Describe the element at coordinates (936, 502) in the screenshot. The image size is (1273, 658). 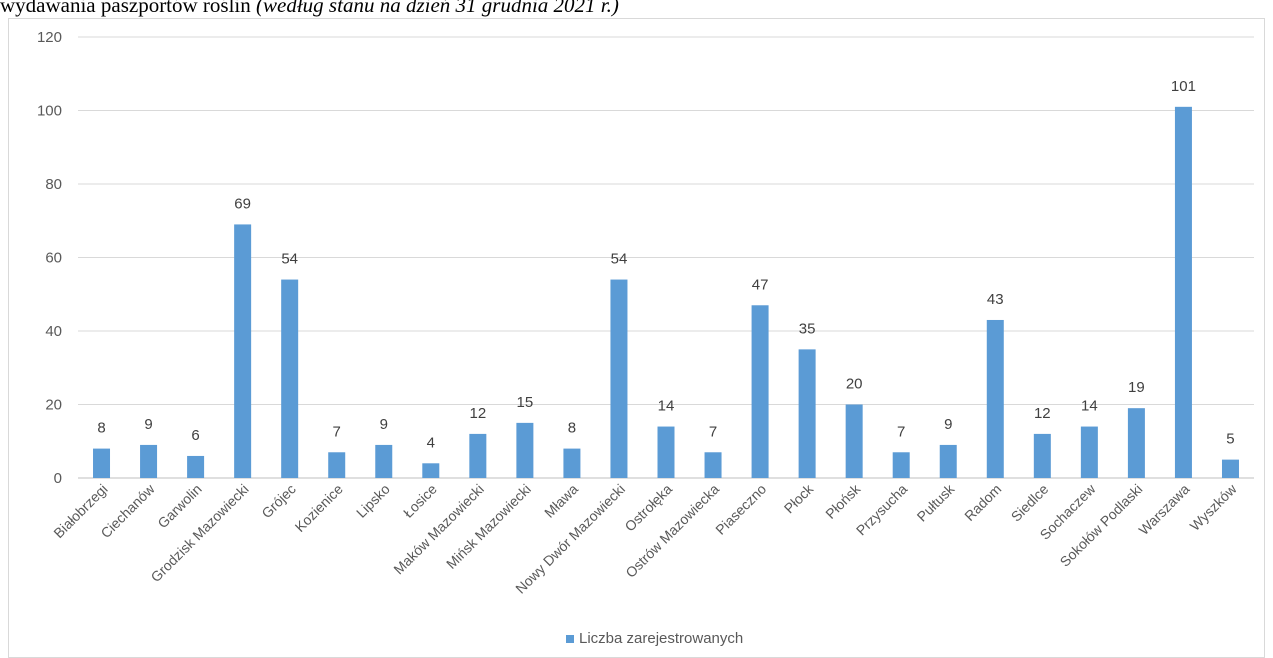
I see `x-tick-label: Pułtusk` at that location.